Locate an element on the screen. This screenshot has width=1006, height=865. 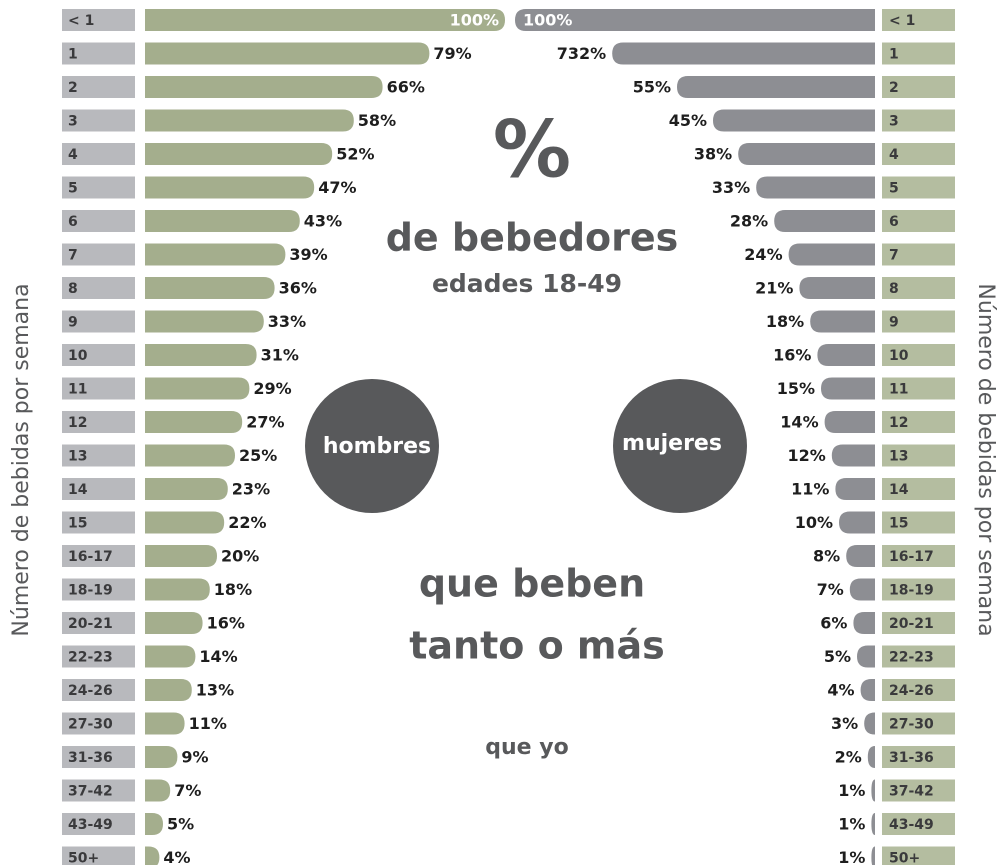
y-tick-label: 14 is located at coordinates (899, 490).